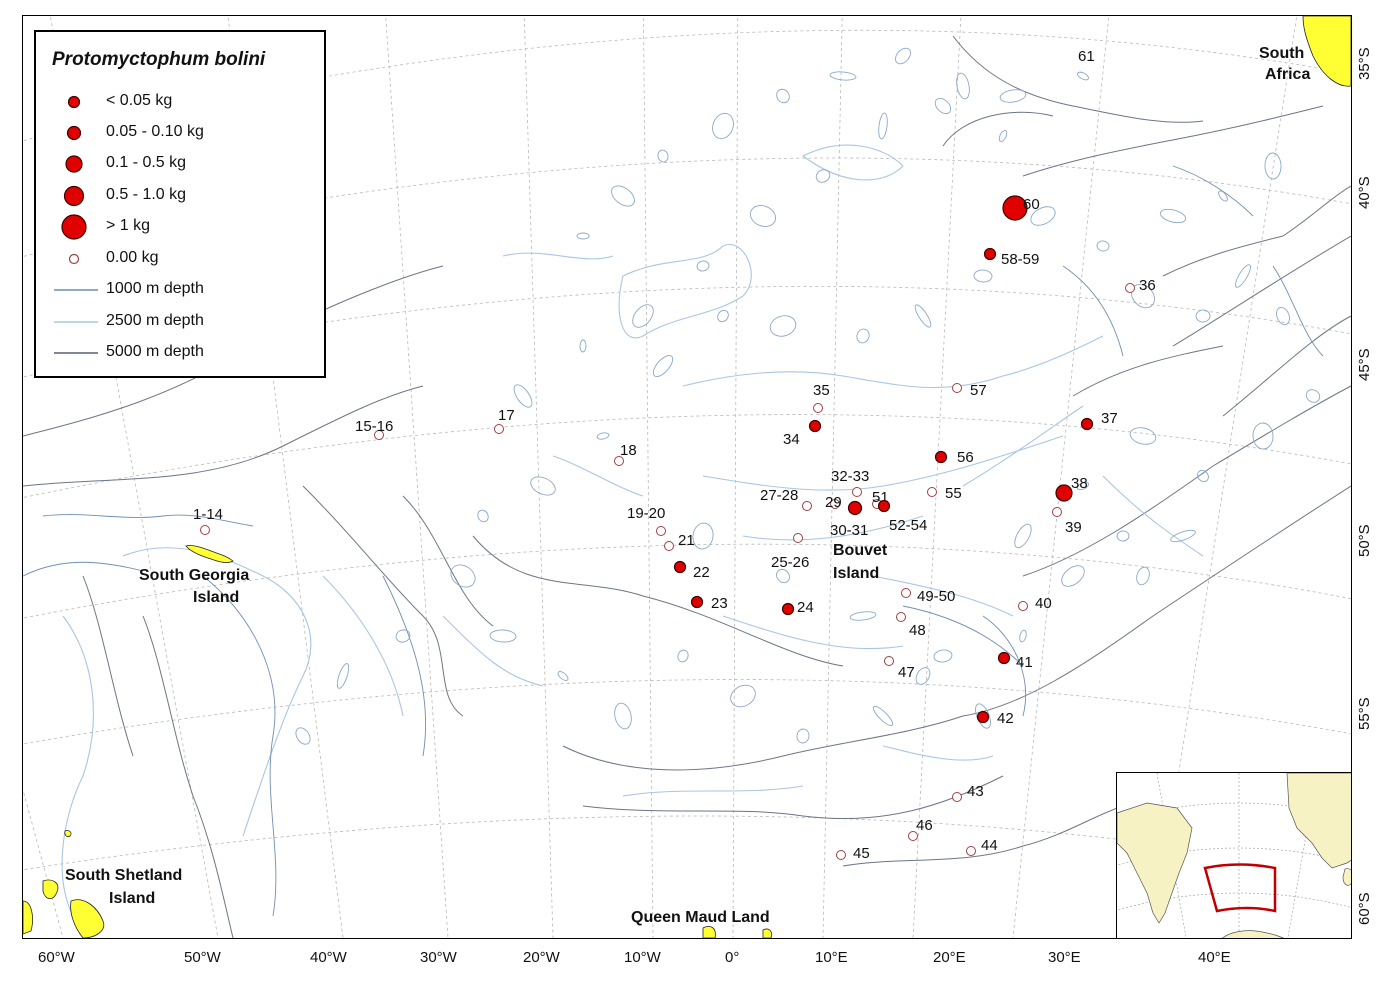 The image size is (1391, 987). What do you see at coordinates (1364, 908) in the screenshot?
I see `latitude-label: 60°S` at bounding box center [1364, 908].